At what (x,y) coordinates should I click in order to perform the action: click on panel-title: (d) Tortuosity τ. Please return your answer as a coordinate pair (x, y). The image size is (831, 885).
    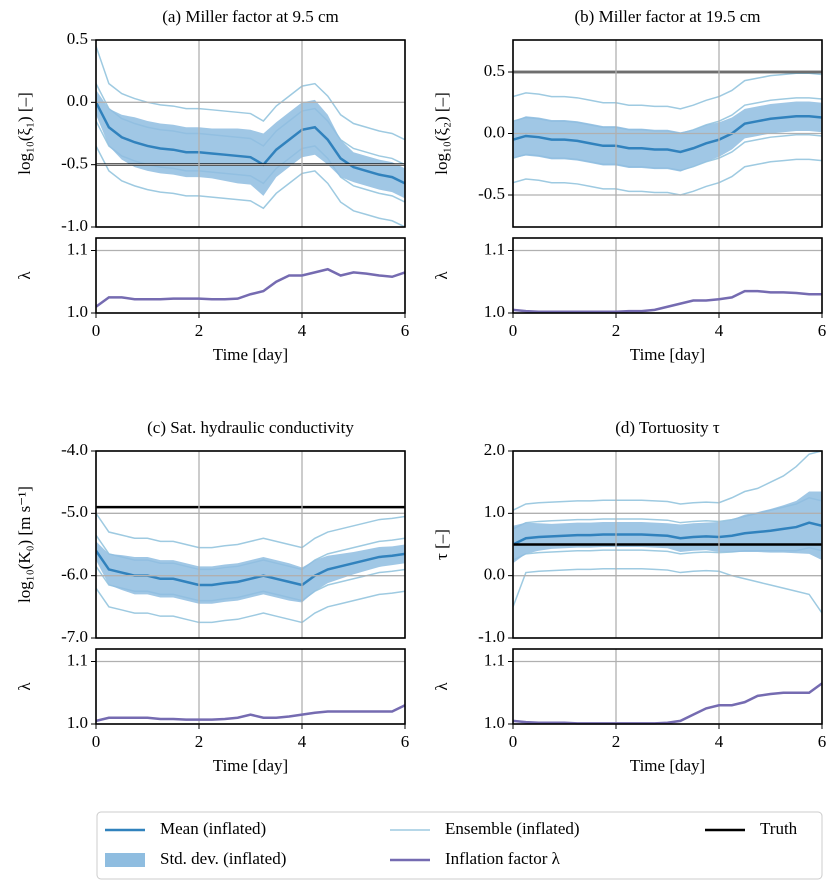
    Looking at the image, I should click on (667, 427).